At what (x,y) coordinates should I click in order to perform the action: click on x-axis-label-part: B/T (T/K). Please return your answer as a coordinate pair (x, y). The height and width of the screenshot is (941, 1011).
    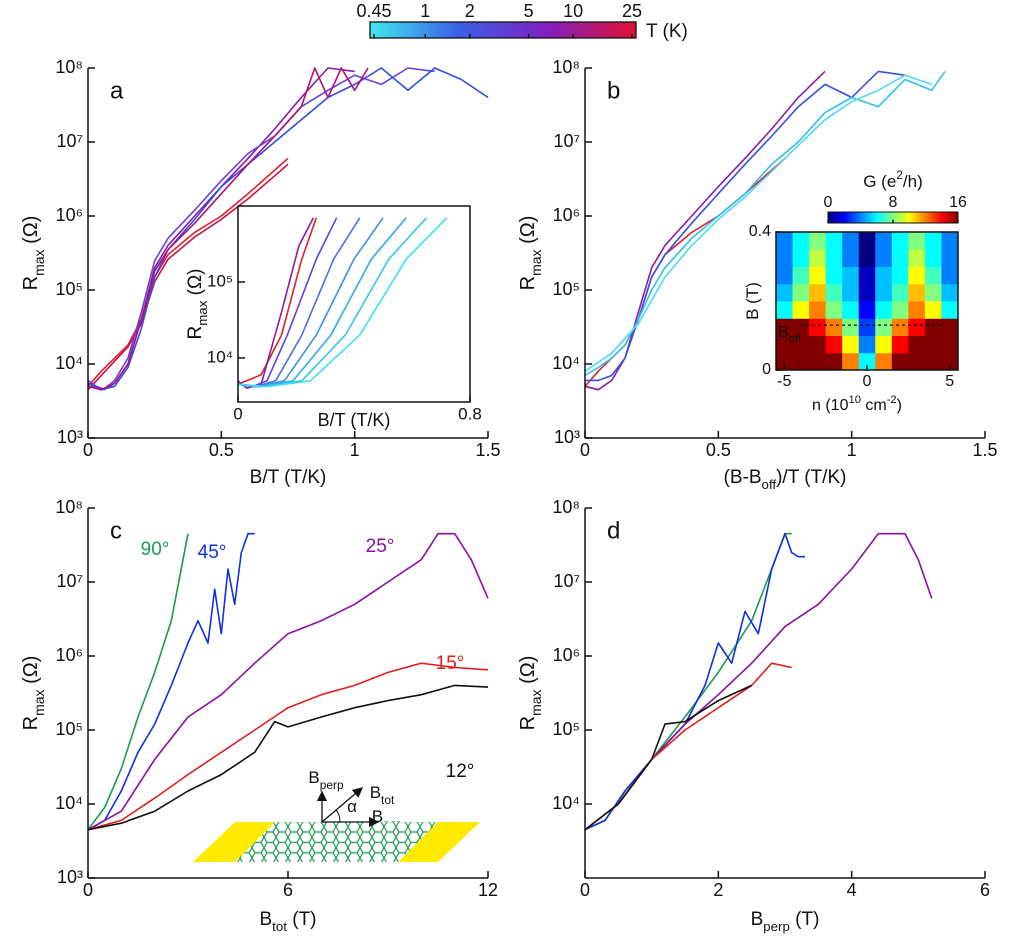
    Looking at the image, I should click on (354, 420).